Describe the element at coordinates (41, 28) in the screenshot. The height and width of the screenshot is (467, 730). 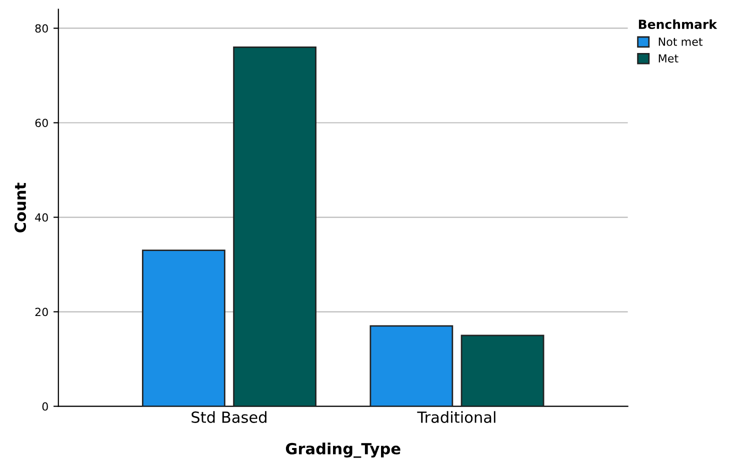
I see `y-tick-label: 80` at that location.